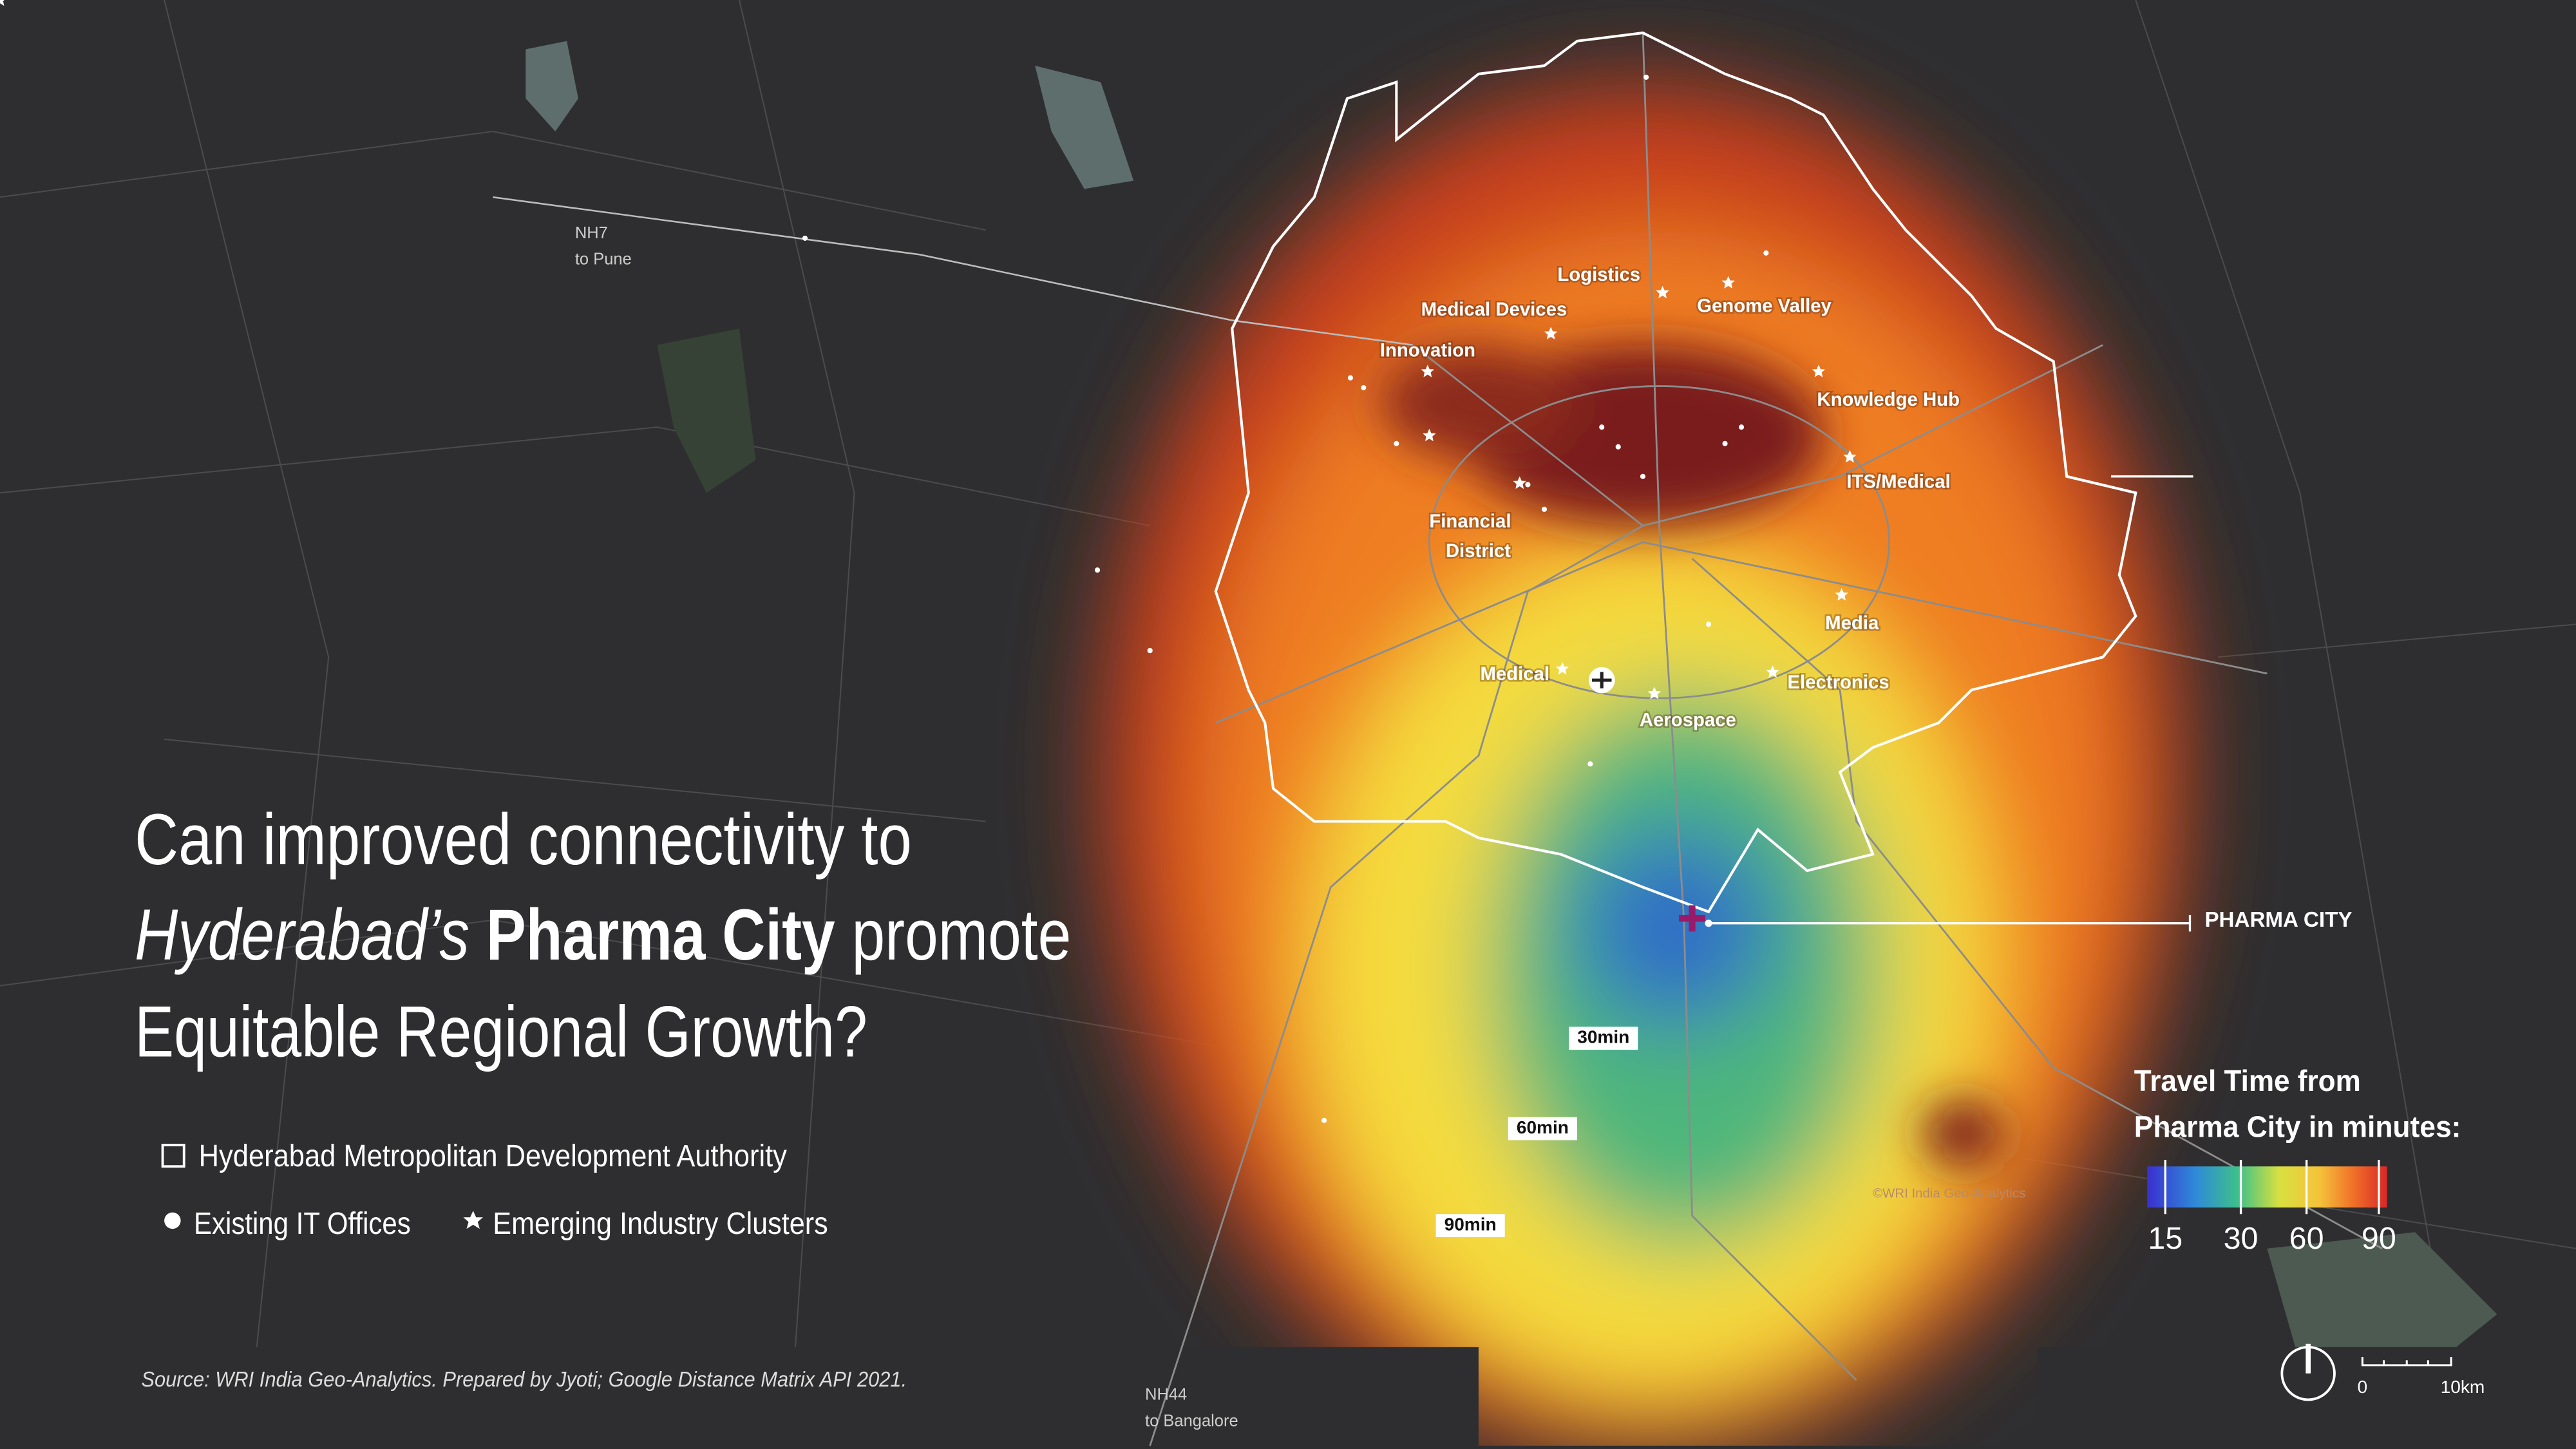 This screenshot has width=2576, height=1449. I want to click on title-text: promote, so click(962, 935).